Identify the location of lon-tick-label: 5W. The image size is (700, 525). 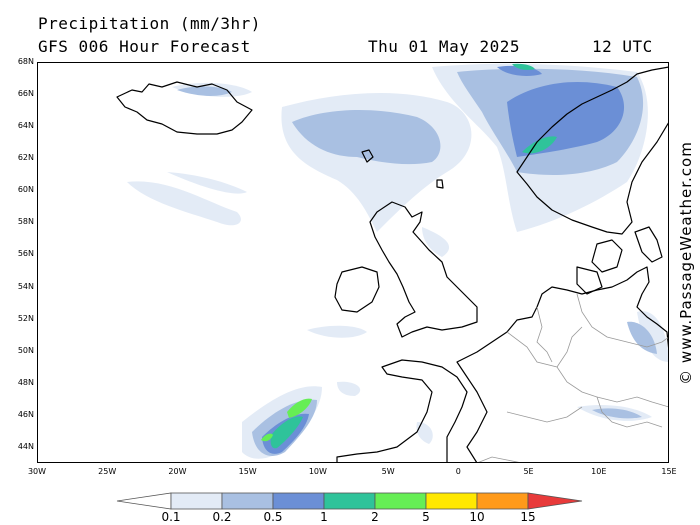
(388, 471).